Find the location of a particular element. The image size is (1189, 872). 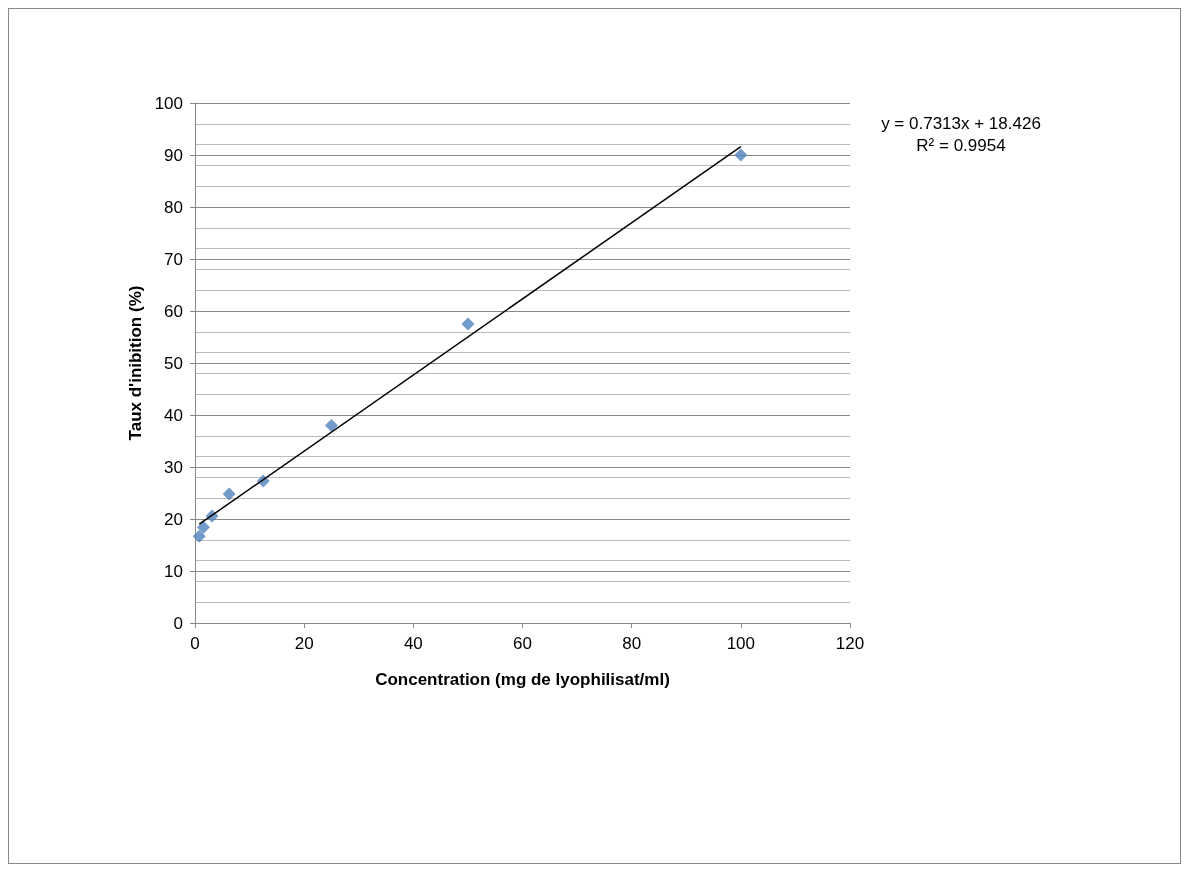

x-axis-title: Concentration (mg de lyophilisat/ml) is located at coordinates (522, 679).